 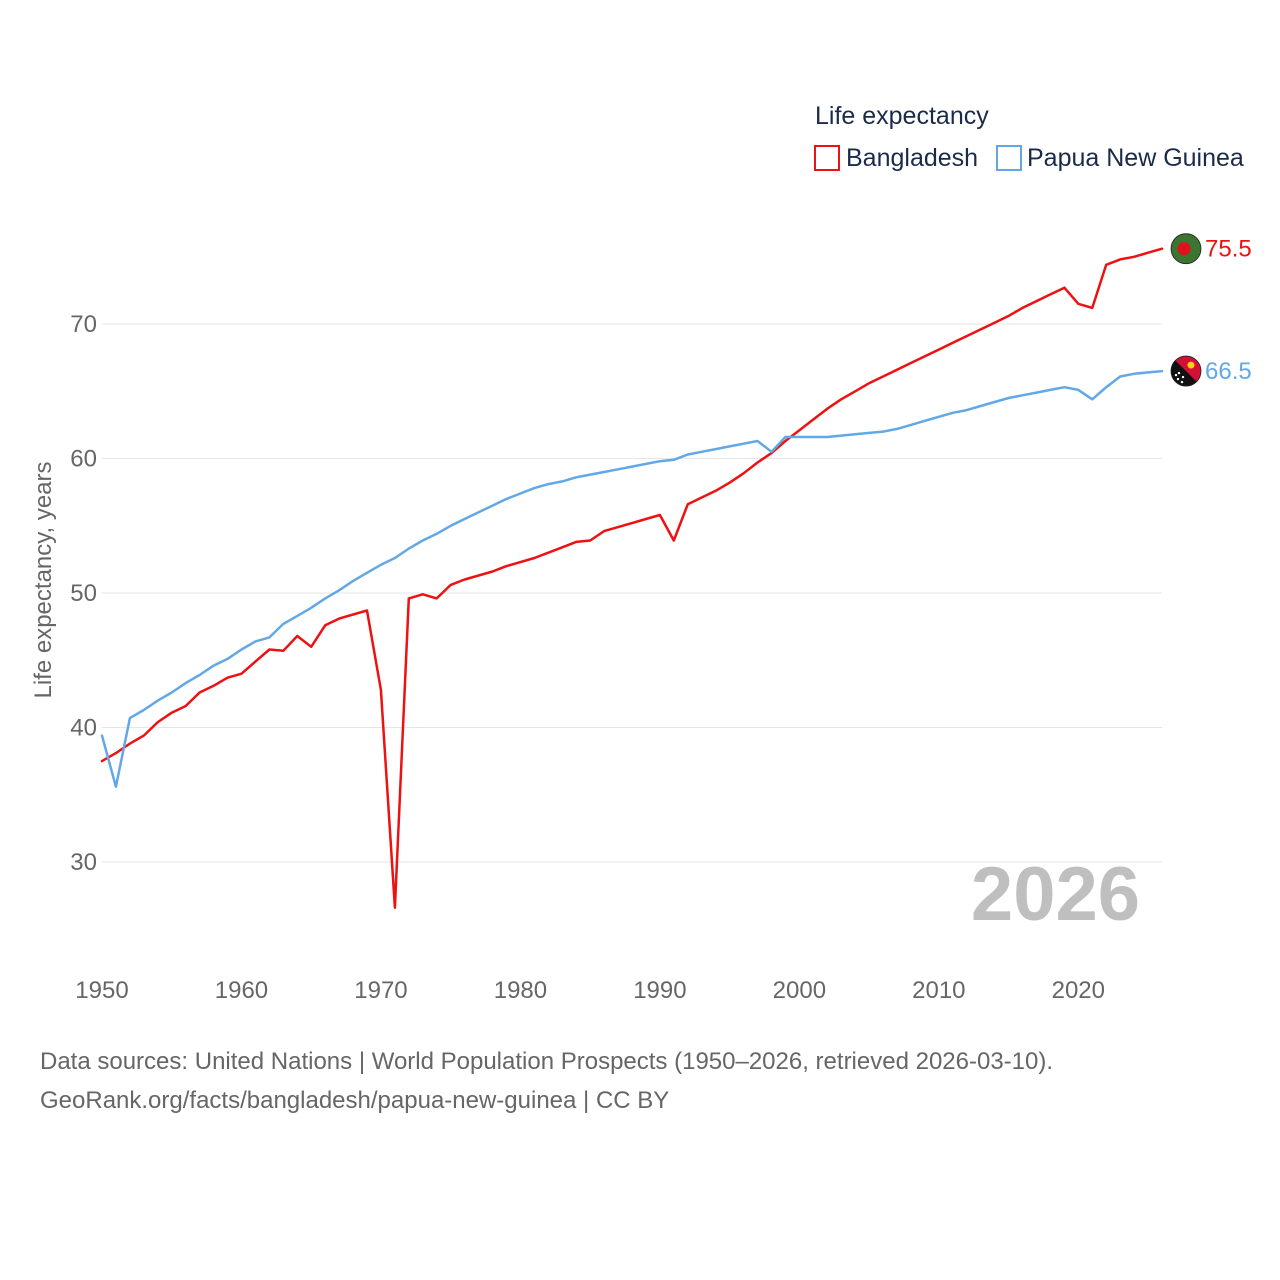 I want to click on x-tick-label-1970: 1970, so click(x=380, y=990).